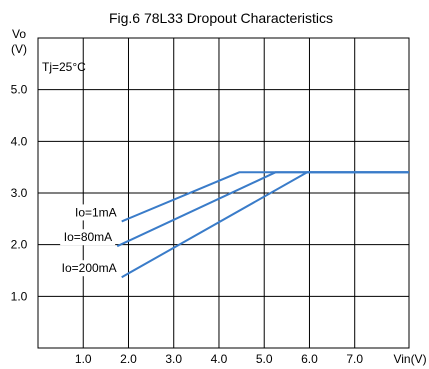 This screenshot has height=369, width=429. Describe the element at coordinates (83, 359) in the screenshot. I see `x-tick-label: 1.0` at that location.